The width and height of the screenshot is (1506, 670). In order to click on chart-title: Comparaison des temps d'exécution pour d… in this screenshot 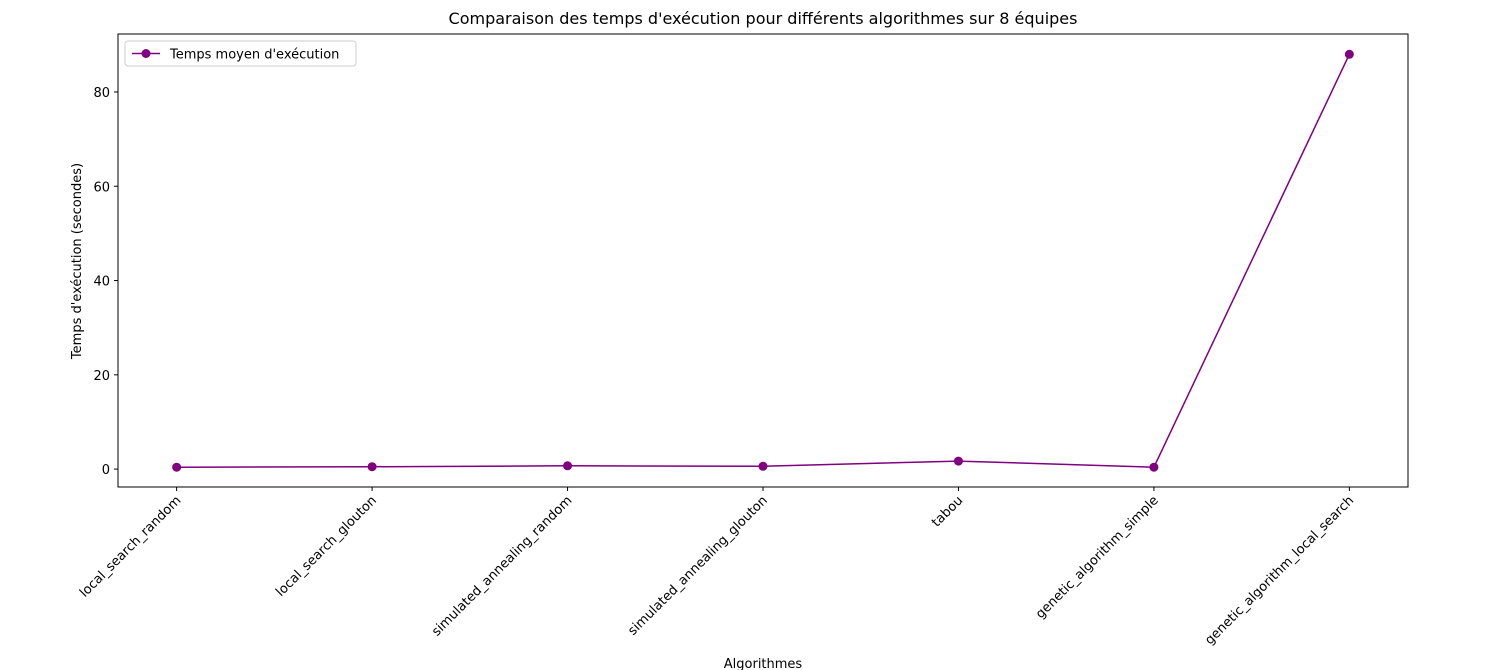, I will do `click(763, 18)`.